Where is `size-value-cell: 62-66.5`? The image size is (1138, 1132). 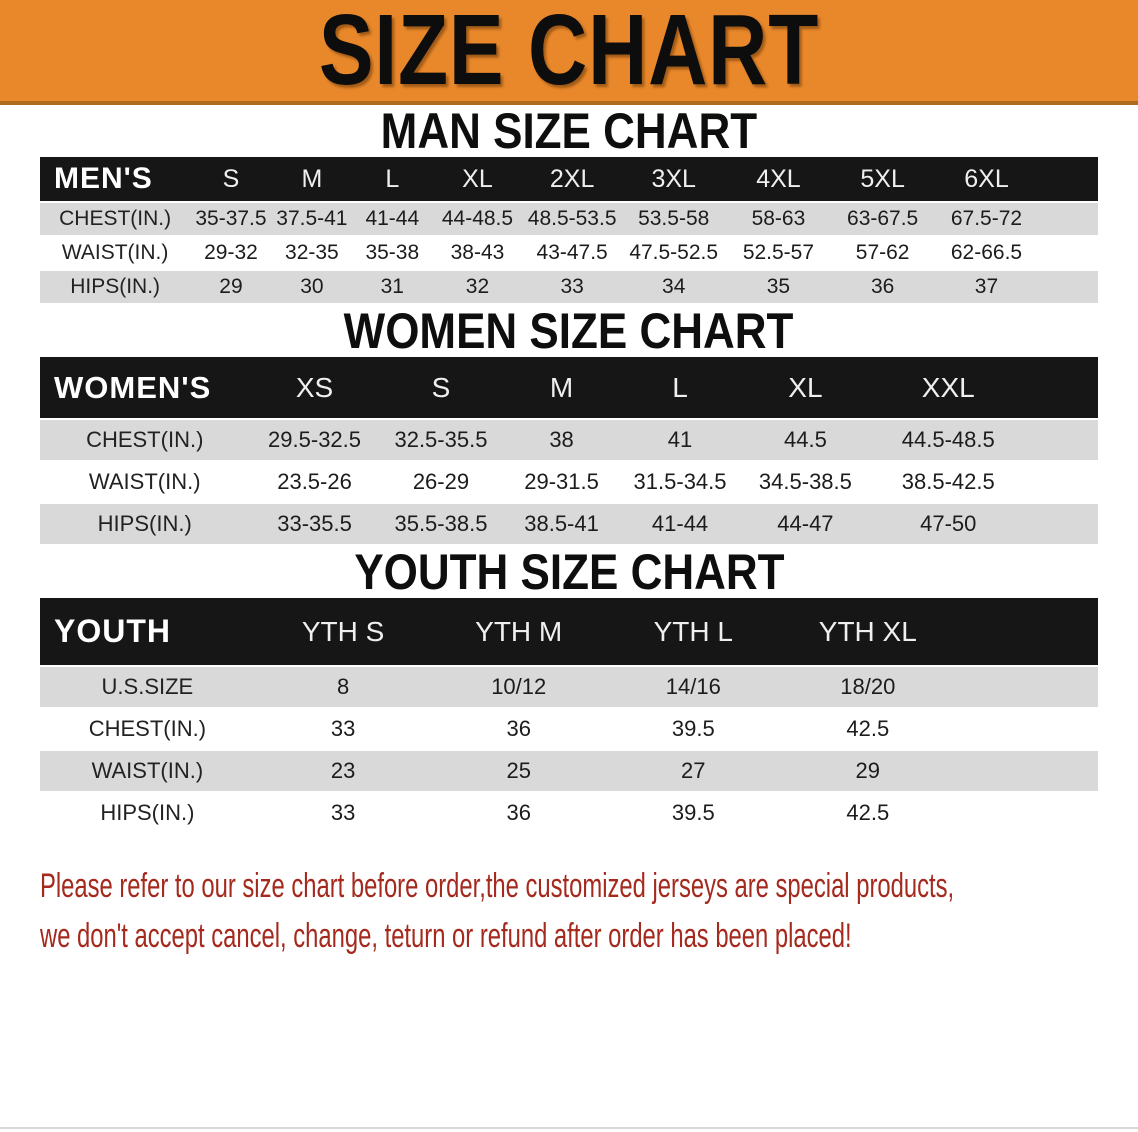 size-value-cell: 62-66.5 is located at coordinates (986, 252).